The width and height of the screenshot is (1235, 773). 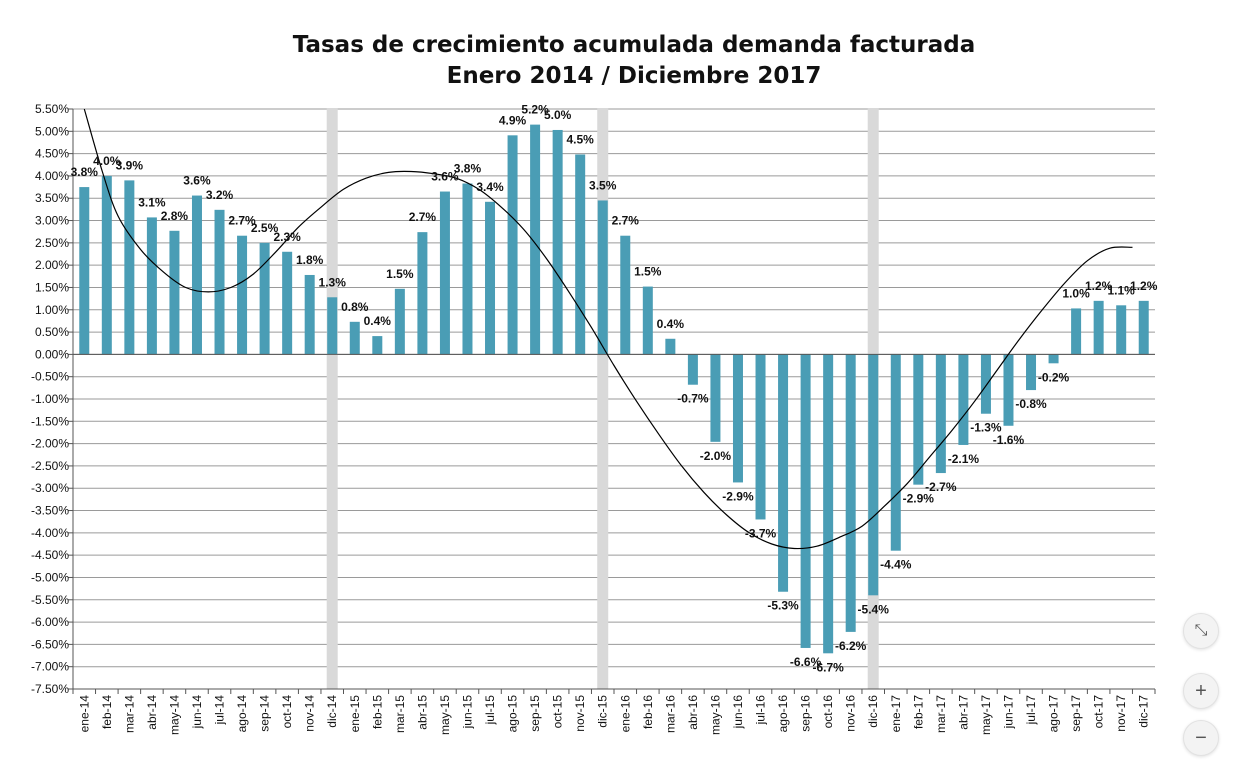 What do you see at coordinates (152, 712) in the screenshot?
I see `x-tick-label: abr-14` at bounding box center [152, 712].